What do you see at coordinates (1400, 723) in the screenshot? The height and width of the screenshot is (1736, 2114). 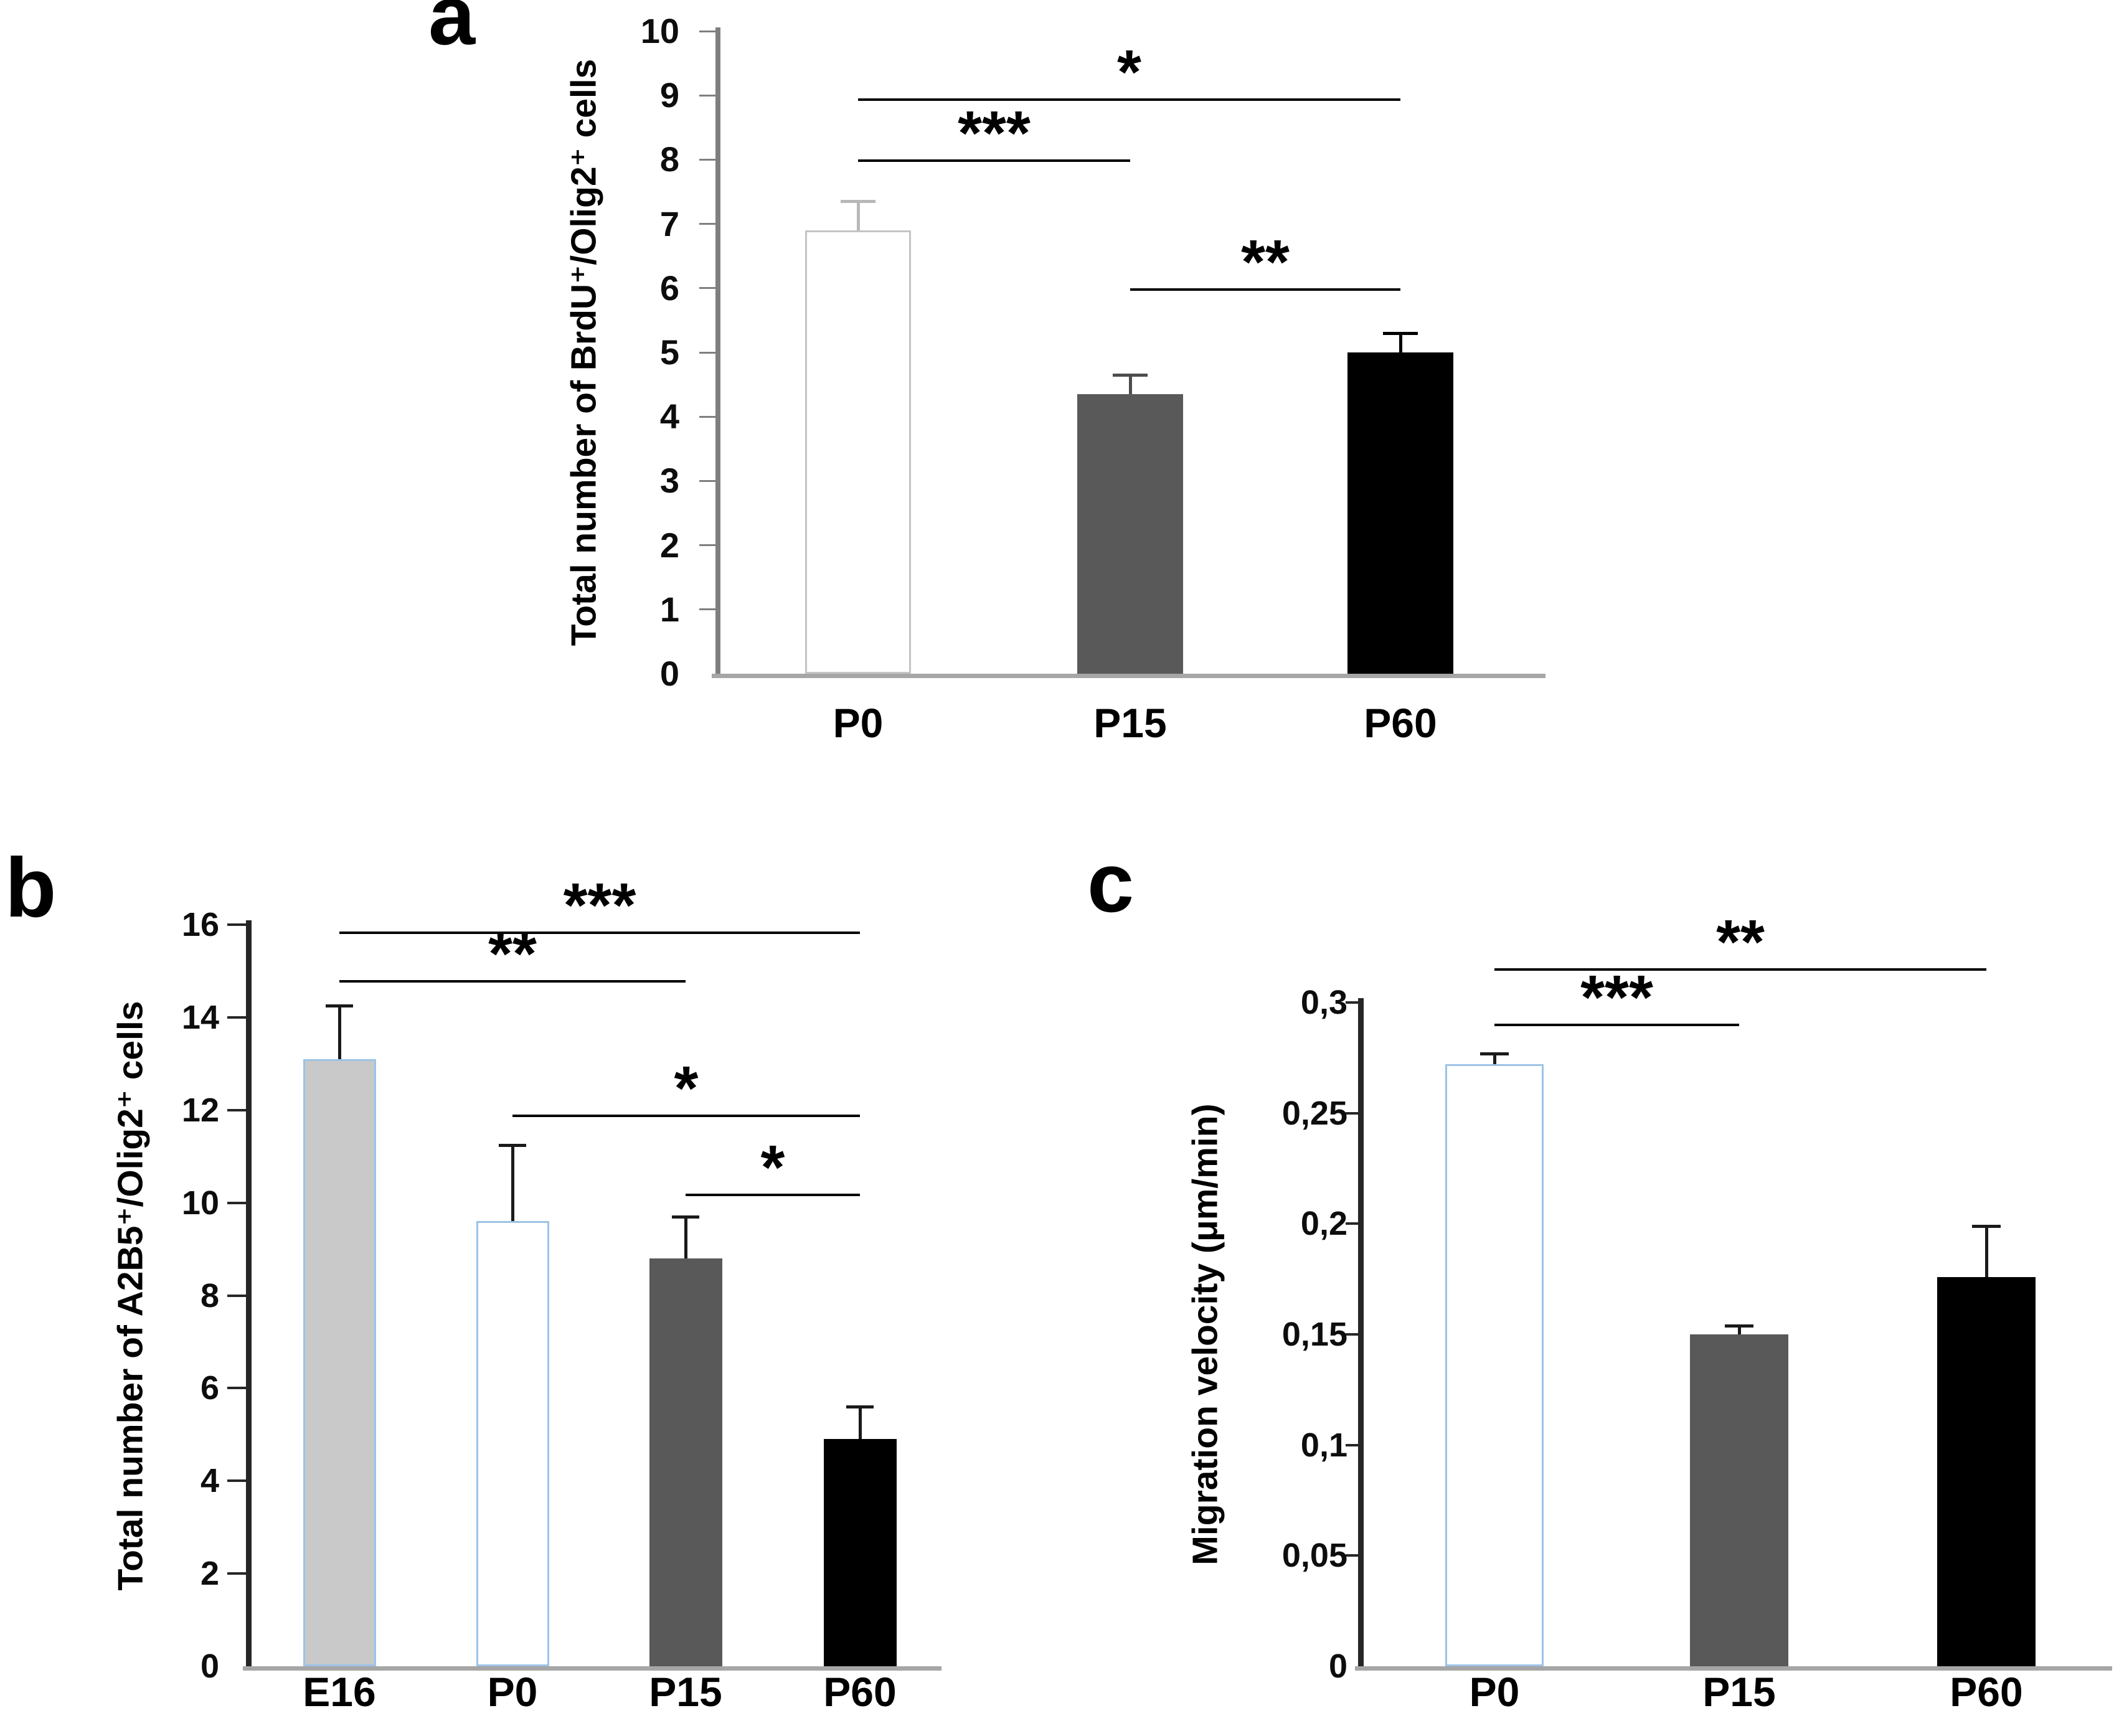 I see `panel-a-category-P60: P60` at bounding box center [1400, 723].